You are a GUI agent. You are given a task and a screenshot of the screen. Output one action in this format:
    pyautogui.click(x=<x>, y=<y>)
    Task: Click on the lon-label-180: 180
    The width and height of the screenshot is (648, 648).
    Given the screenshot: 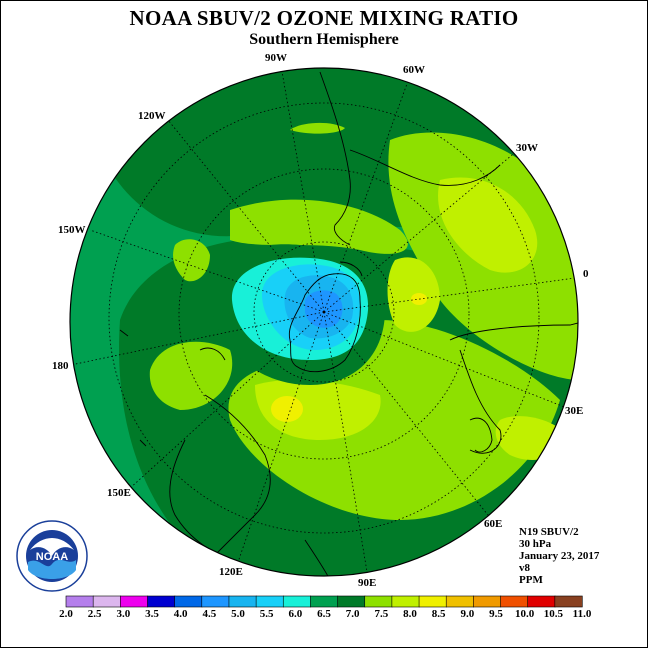 What is the action you would take?
    pyautogui.click(x=60, y=366)
    